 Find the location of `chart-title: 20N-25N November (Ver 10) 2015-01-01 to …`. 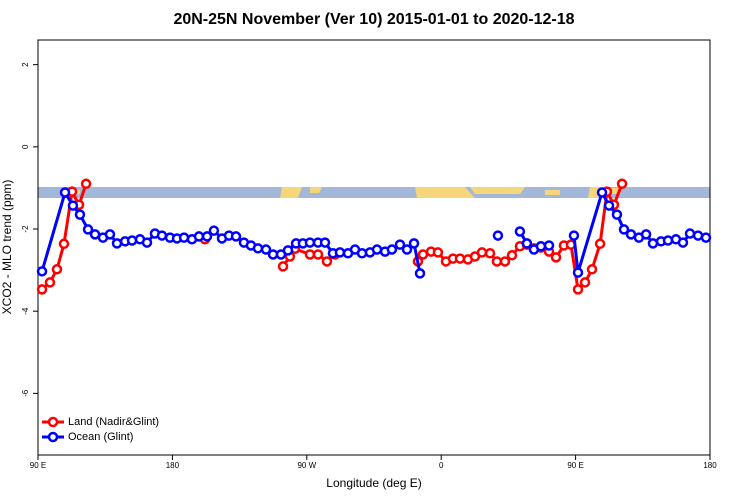

chart-title: 20N-25N November (Ver 10) 2015-01-01 to … is located at coordinates (373, 19).